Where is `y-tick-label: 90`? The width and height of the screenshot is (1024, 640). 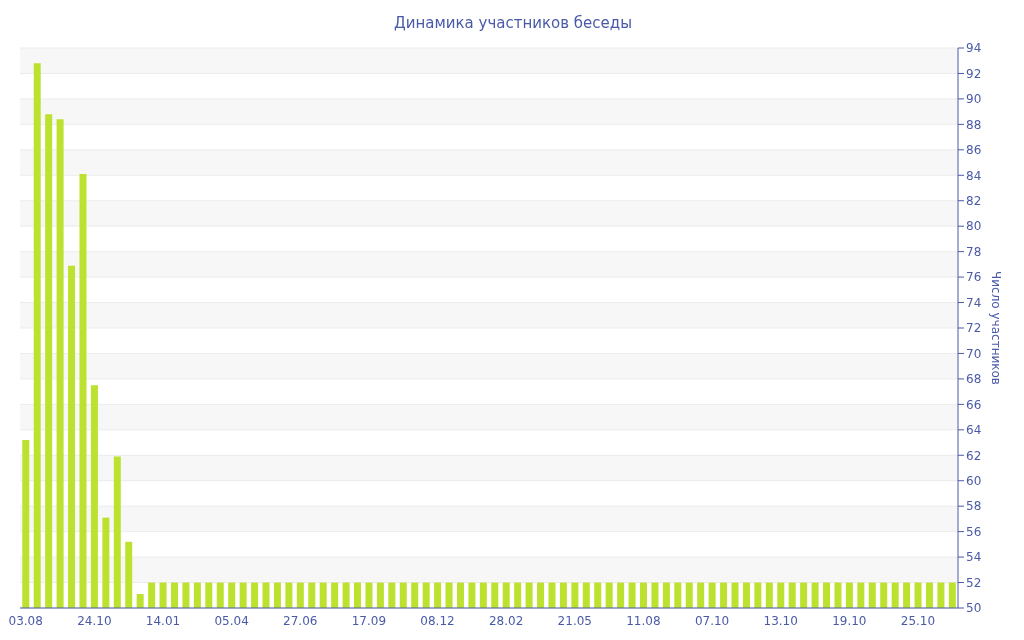
y-tick-label: 90 is located at coordinates (974, 99).